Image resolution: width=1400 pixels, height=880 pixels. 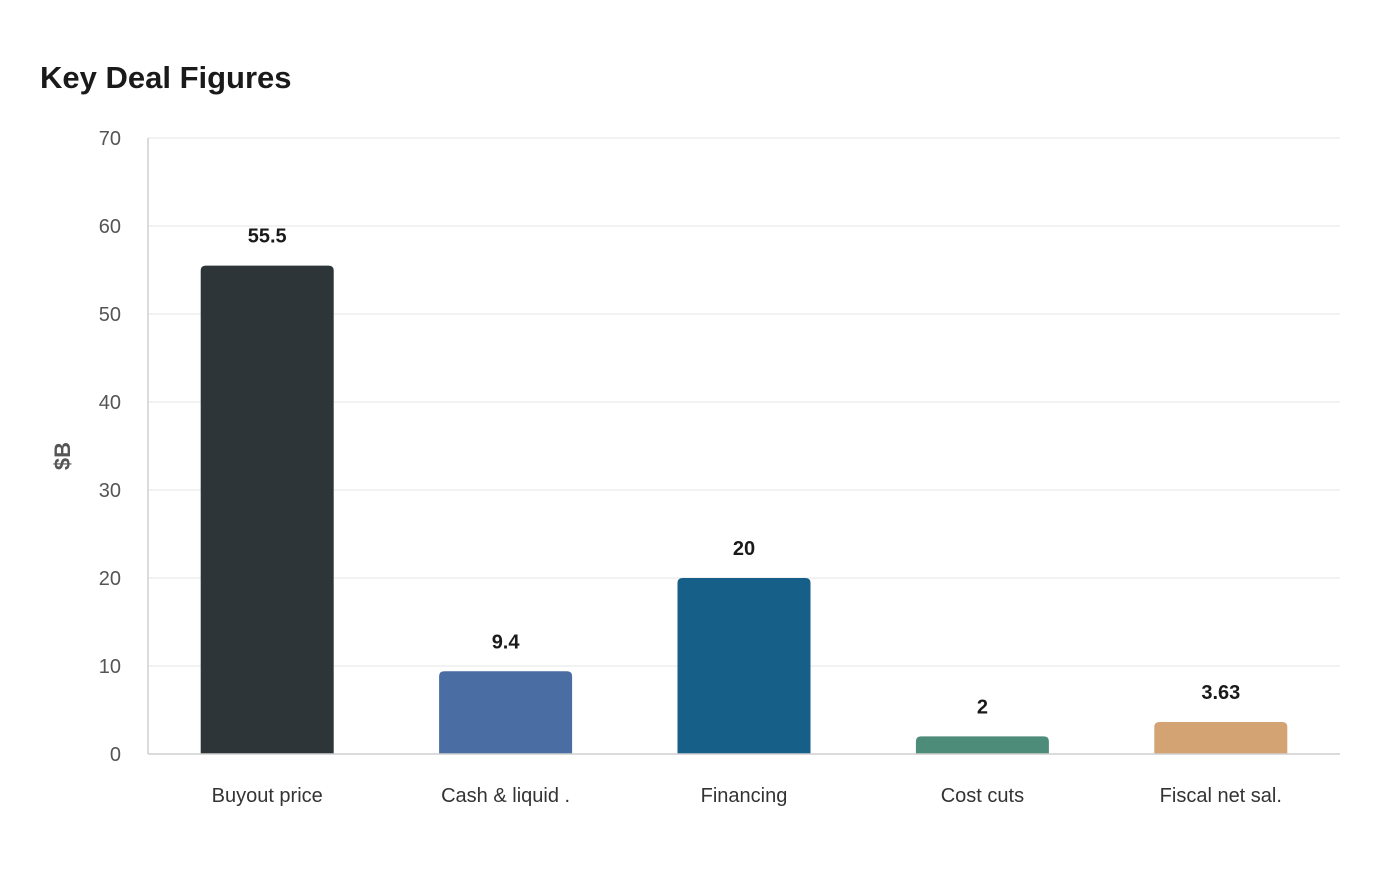 I want to click on x-tick-label-5: Fiscal net sal., so click(x=1221, y=796).